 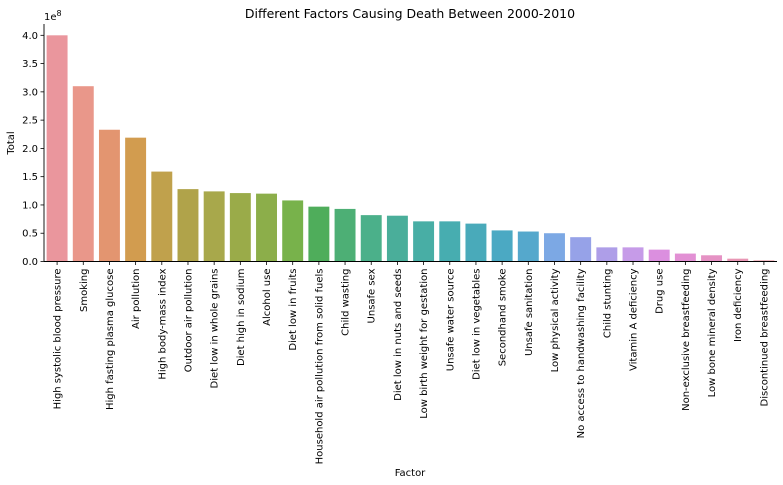 What do you see at coordinates (53, 16) in the screenshot?
I see `y-offset-label: 1e8` at bounding box center [53, 16].